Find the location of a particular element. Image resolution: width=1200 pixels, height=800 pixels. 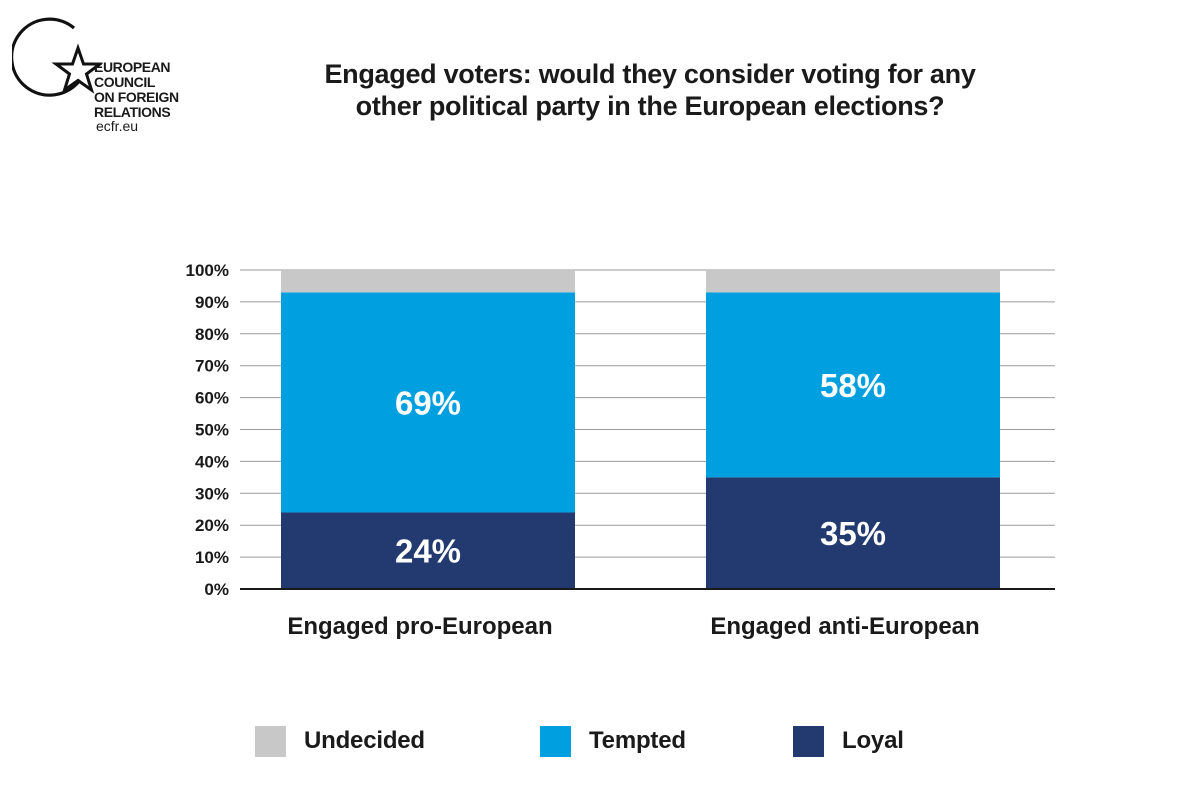

legend-swatch-tempted is located at coordinates (555, 741).